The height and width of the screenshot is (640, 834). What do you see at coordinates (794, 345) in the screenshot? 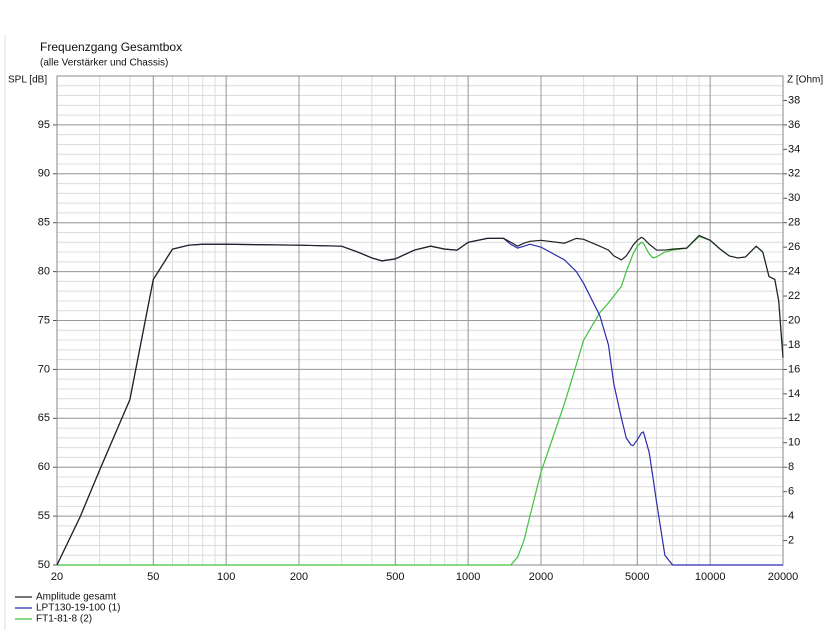
I see `y2-tick-label: 18` at bounding box center [794, 345].